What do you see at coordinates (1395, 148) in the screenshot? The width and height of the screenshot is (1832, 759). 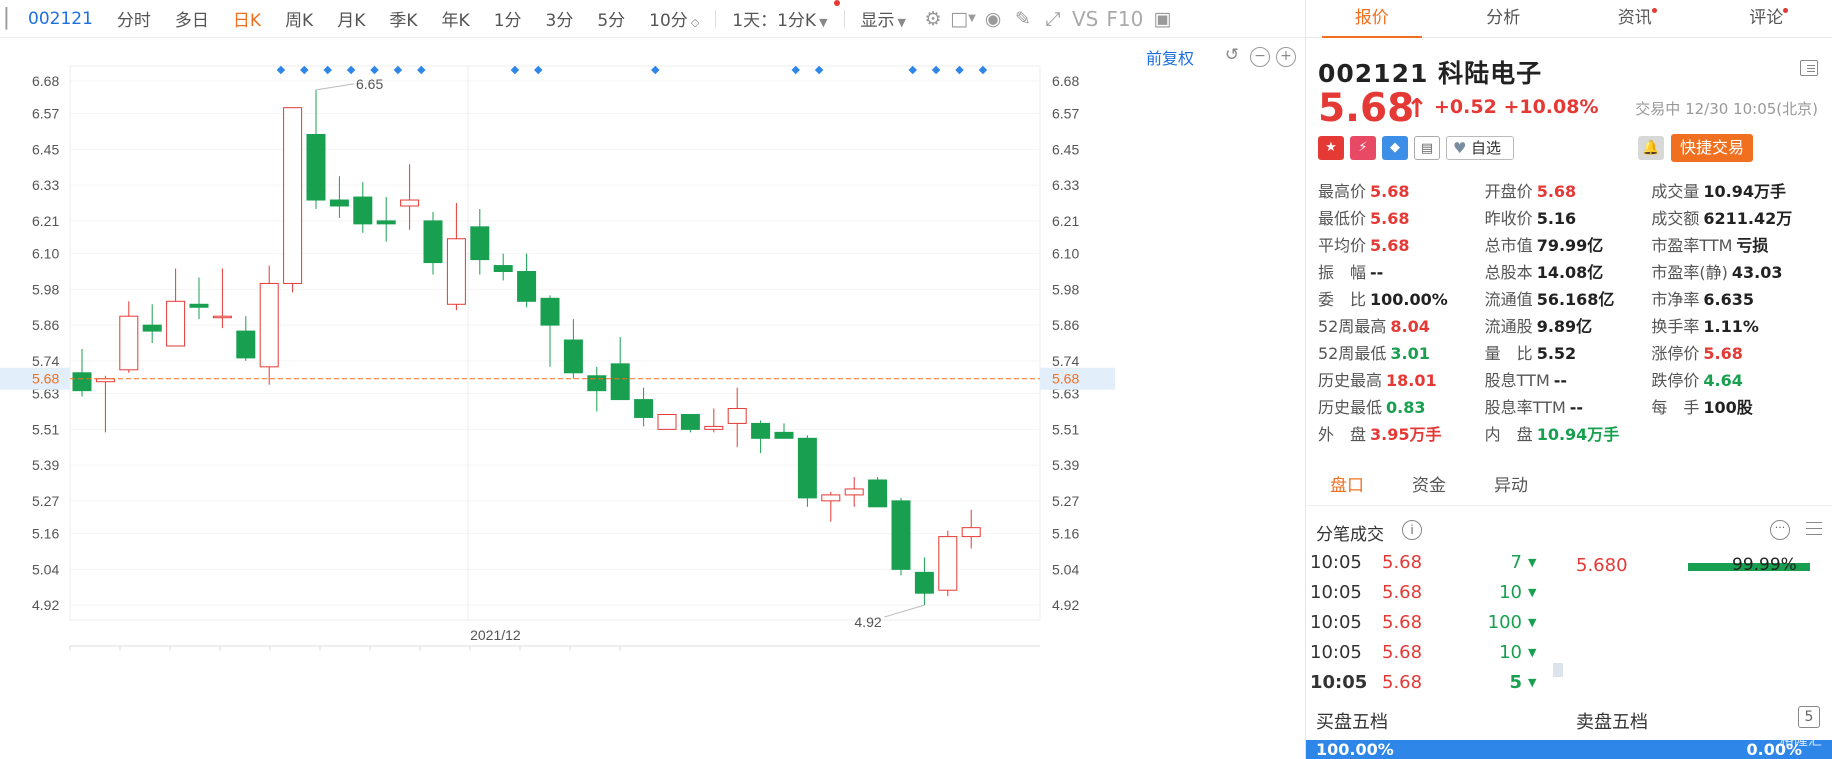 I see `tag-icon: ◆` at bounding box center [1395, 148].